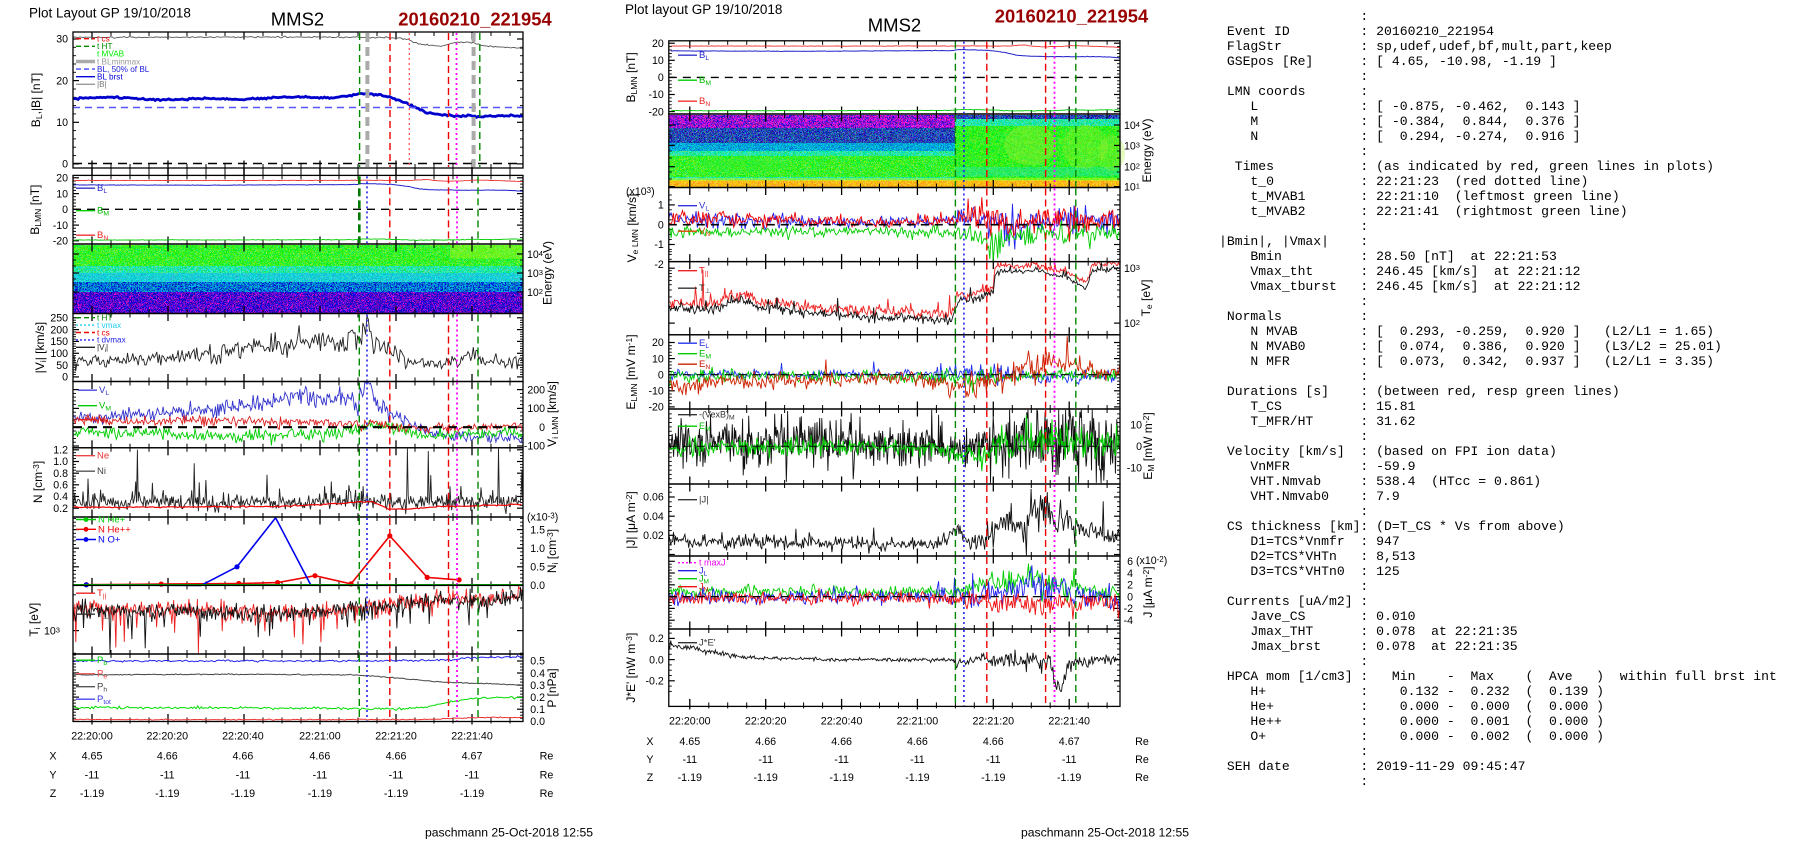 This screenshot has height=841, width=1804. What do you see at coordinates (640, 192) in the screenshot?
I see `svg-text: (x103)` at bounding box center [640, 192].